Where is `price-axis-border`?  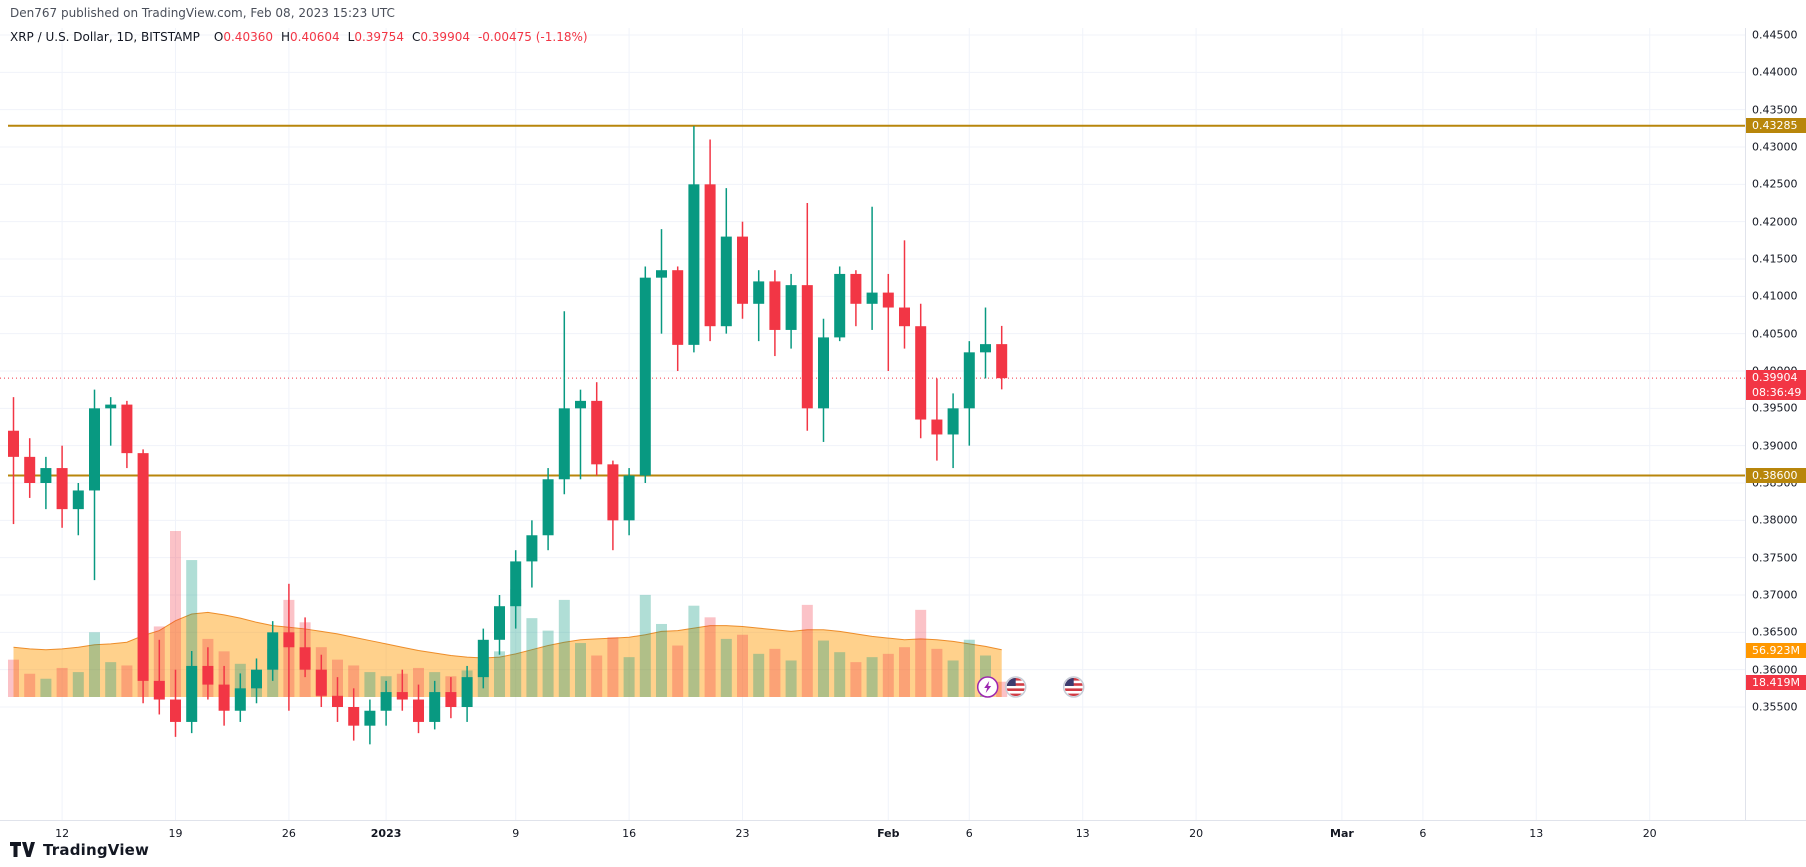 price-axis-border is located at coordinates (1745, 424).